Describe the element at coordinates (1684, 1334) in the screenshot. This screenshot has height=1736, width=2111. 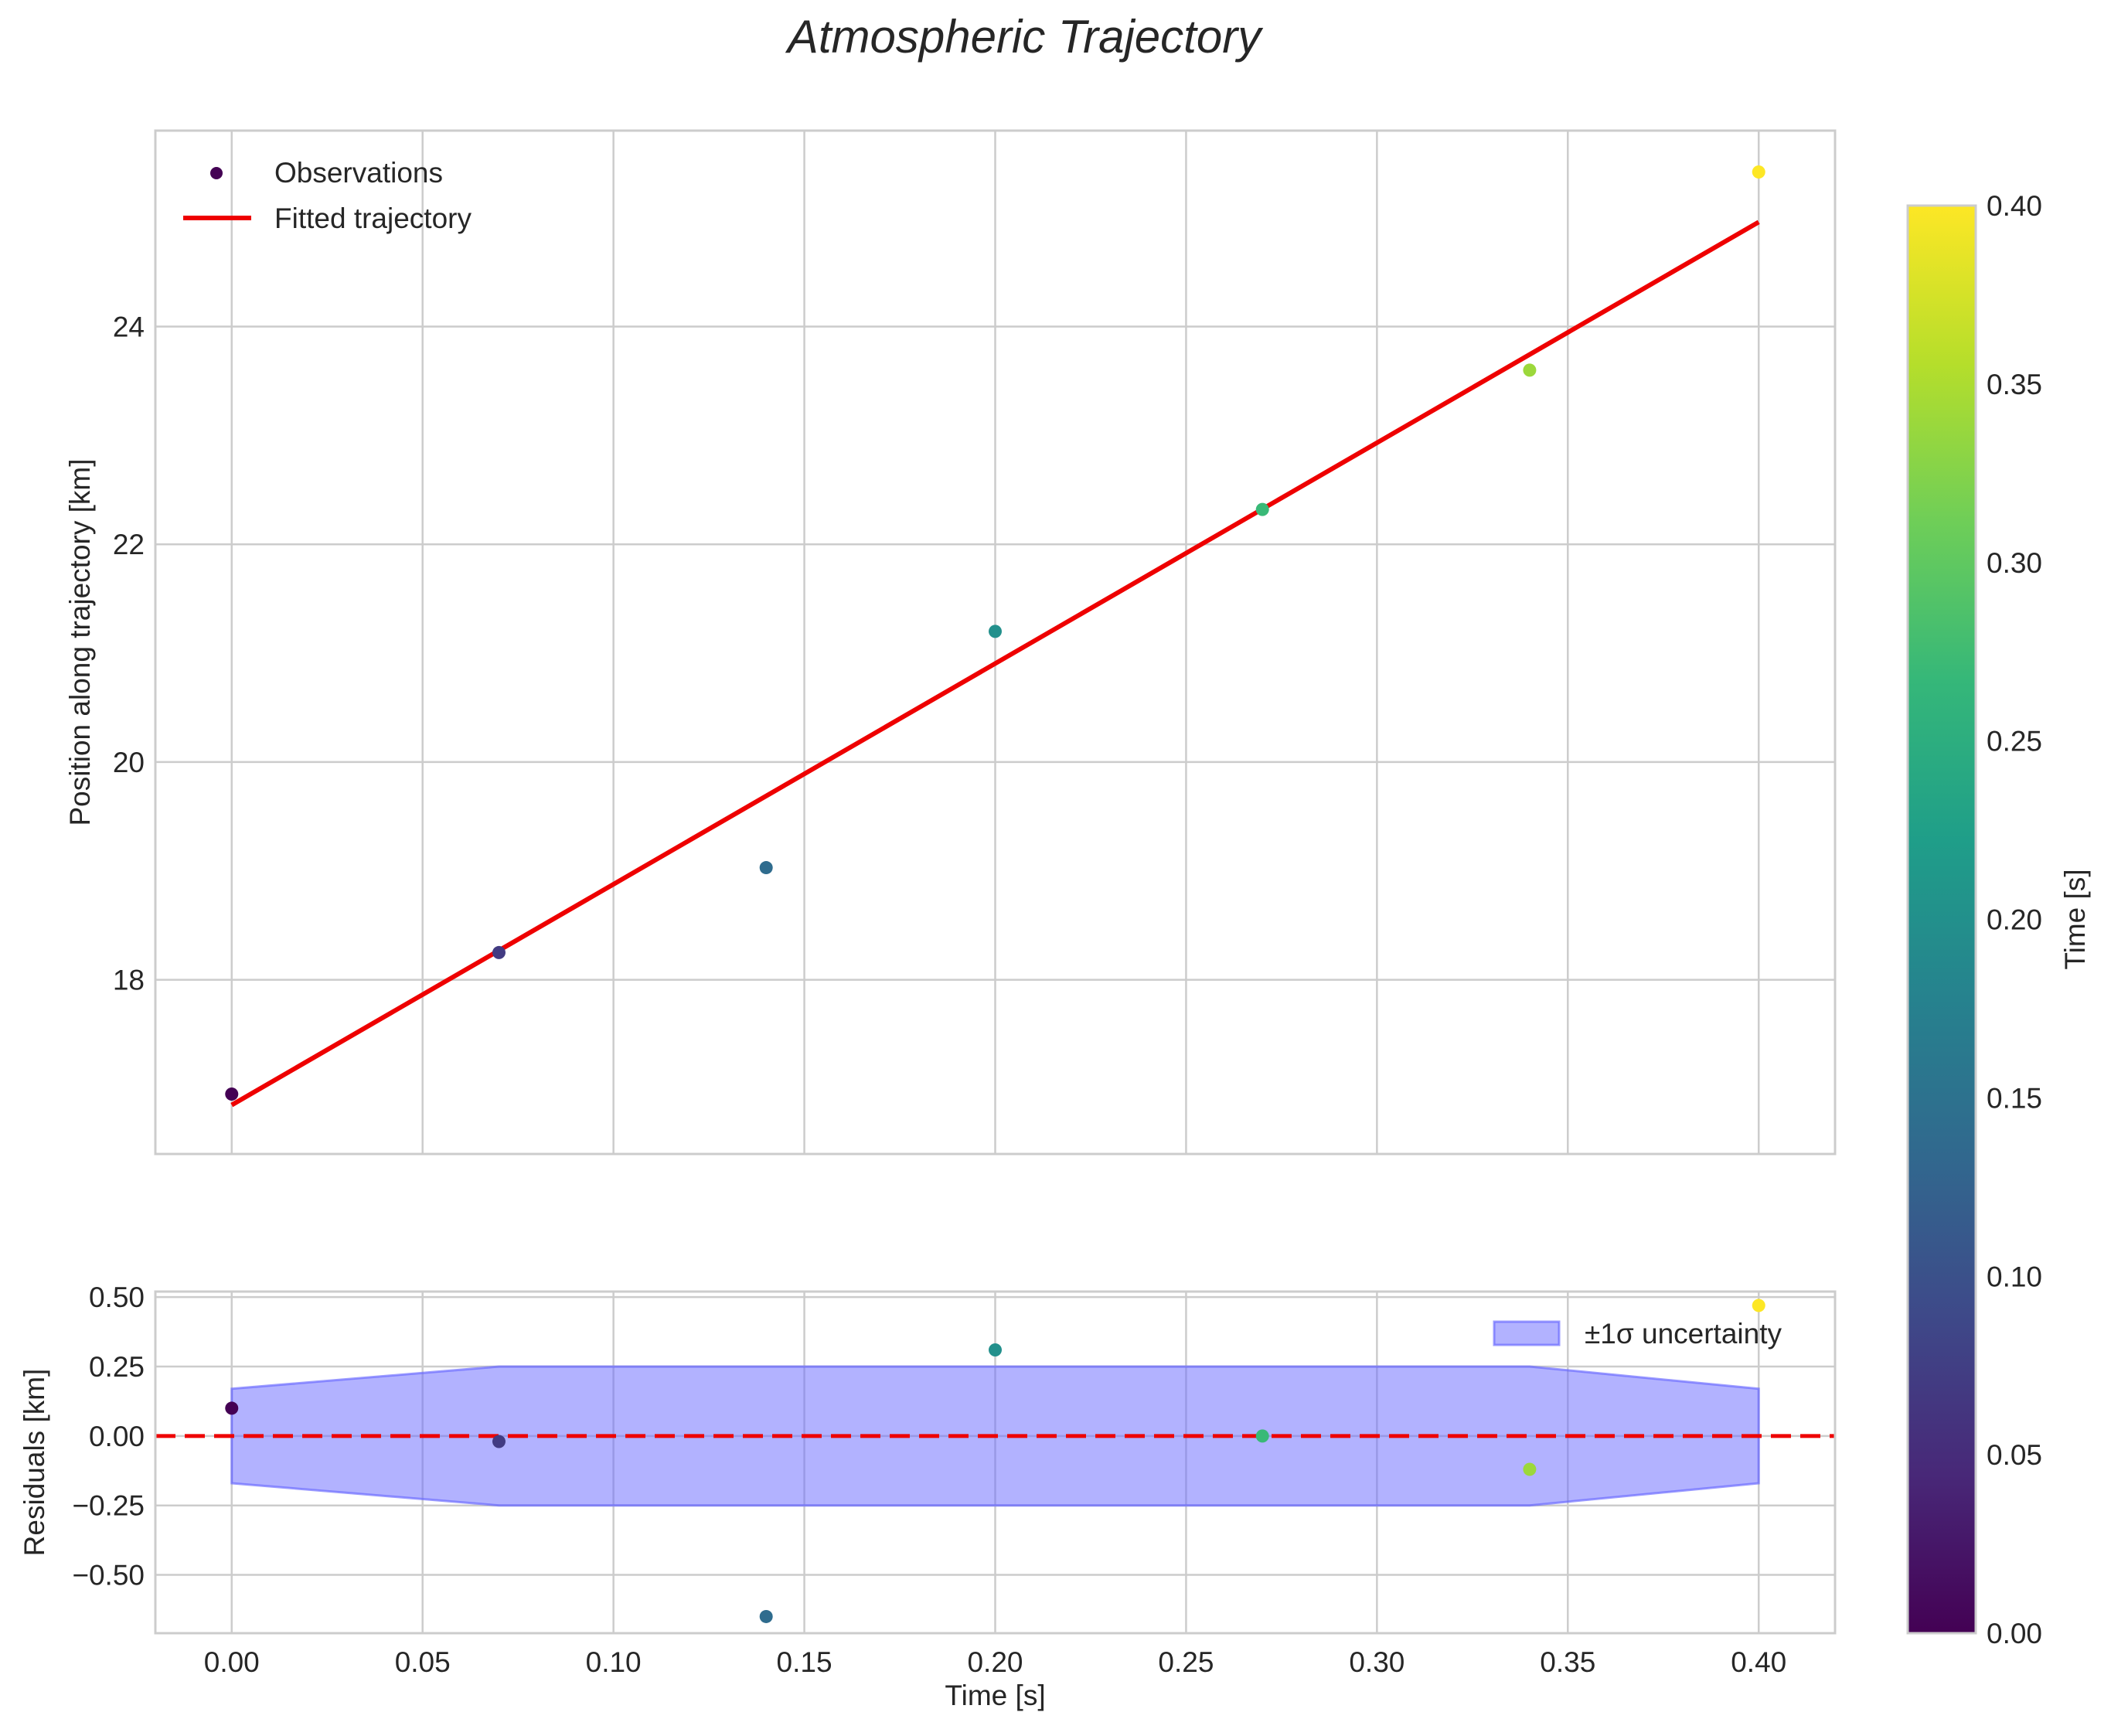
I see `legend-uncertainty-label: ±1σ uncertainty` at that location.